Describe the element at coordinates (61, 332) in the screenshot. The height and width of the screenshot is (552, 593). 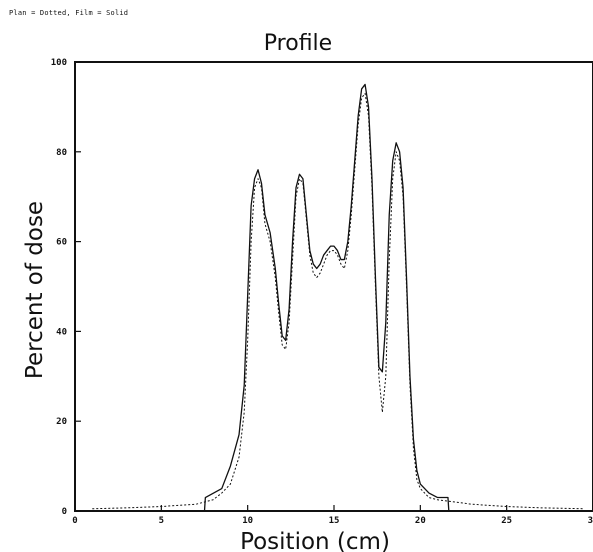
I see `y-tick-label: 40` at that location.